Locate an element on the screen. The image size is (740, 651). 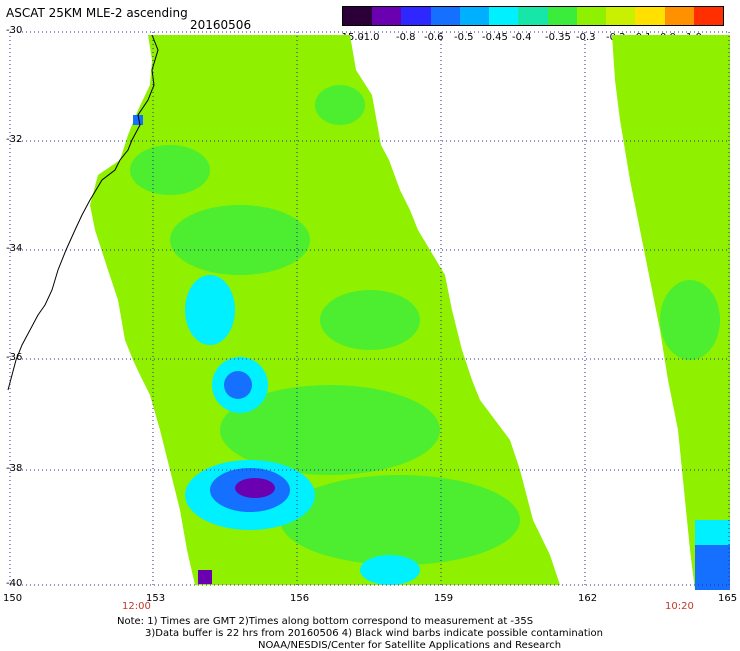
colorbar-label: -0.35 is located at coordinates (558, 37).